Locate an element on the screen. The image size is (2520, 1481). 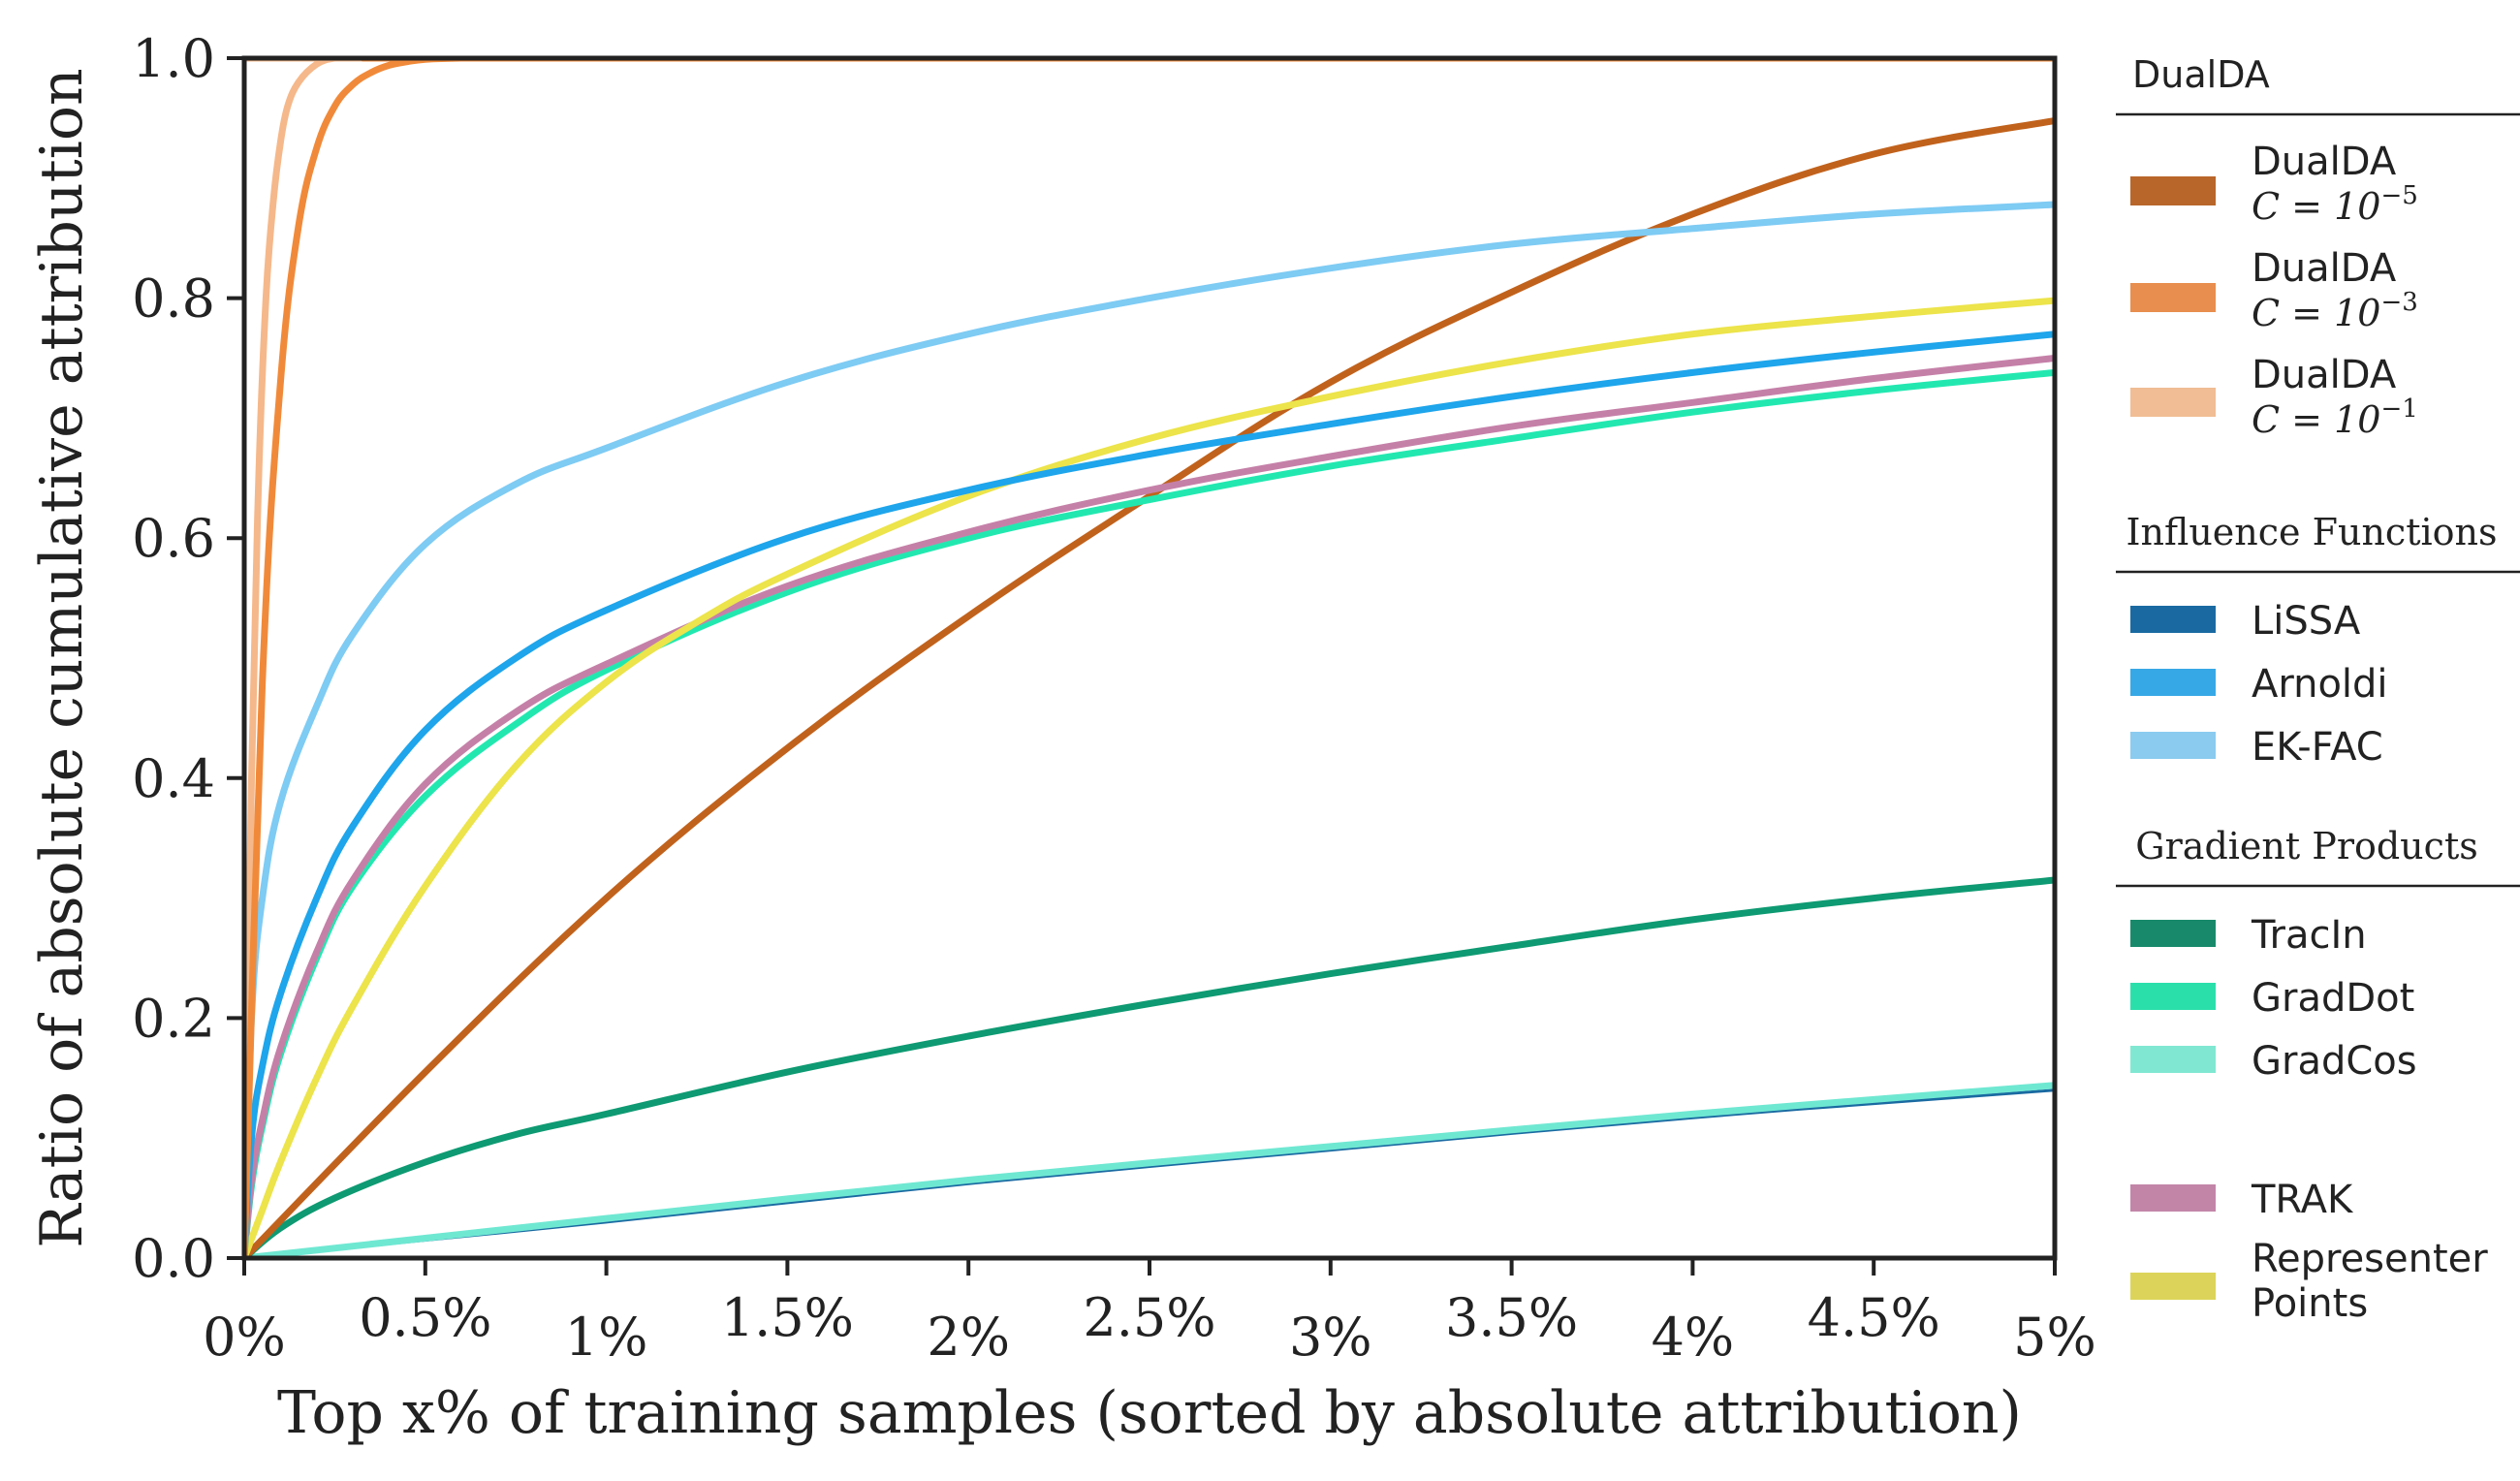
x-tick-label: 4% is located at coordinates (1694, 1337).